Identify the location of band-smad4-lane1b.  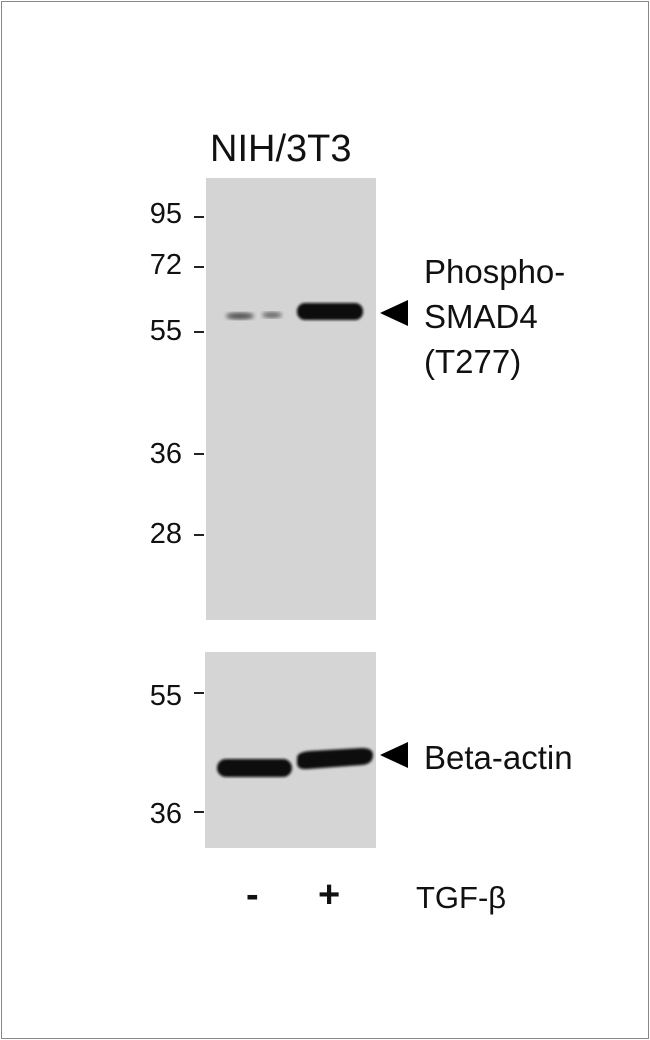
(272, 315).